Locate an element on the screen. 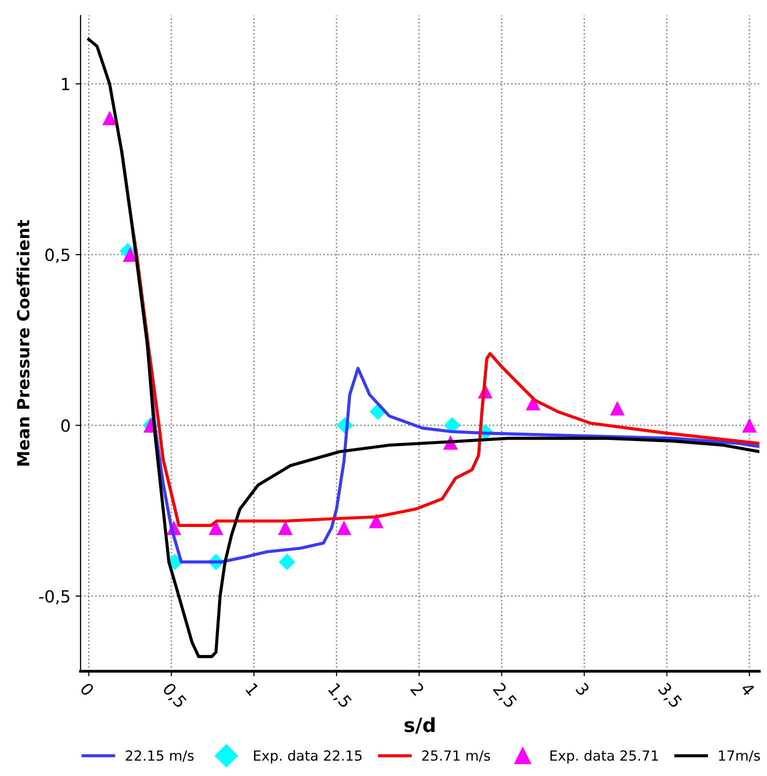  legend-label: Exp. data 22.15 is located at coordinates (308, 757).